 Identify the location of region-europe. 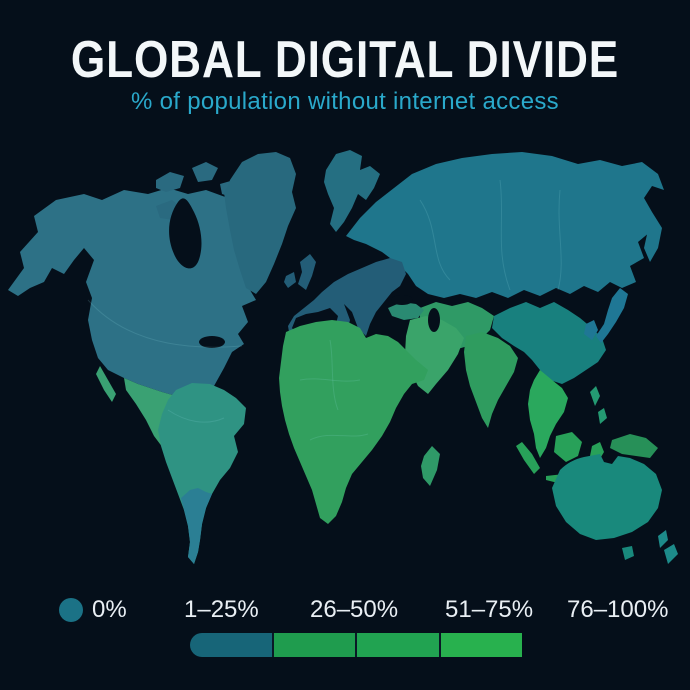
(347, 302).